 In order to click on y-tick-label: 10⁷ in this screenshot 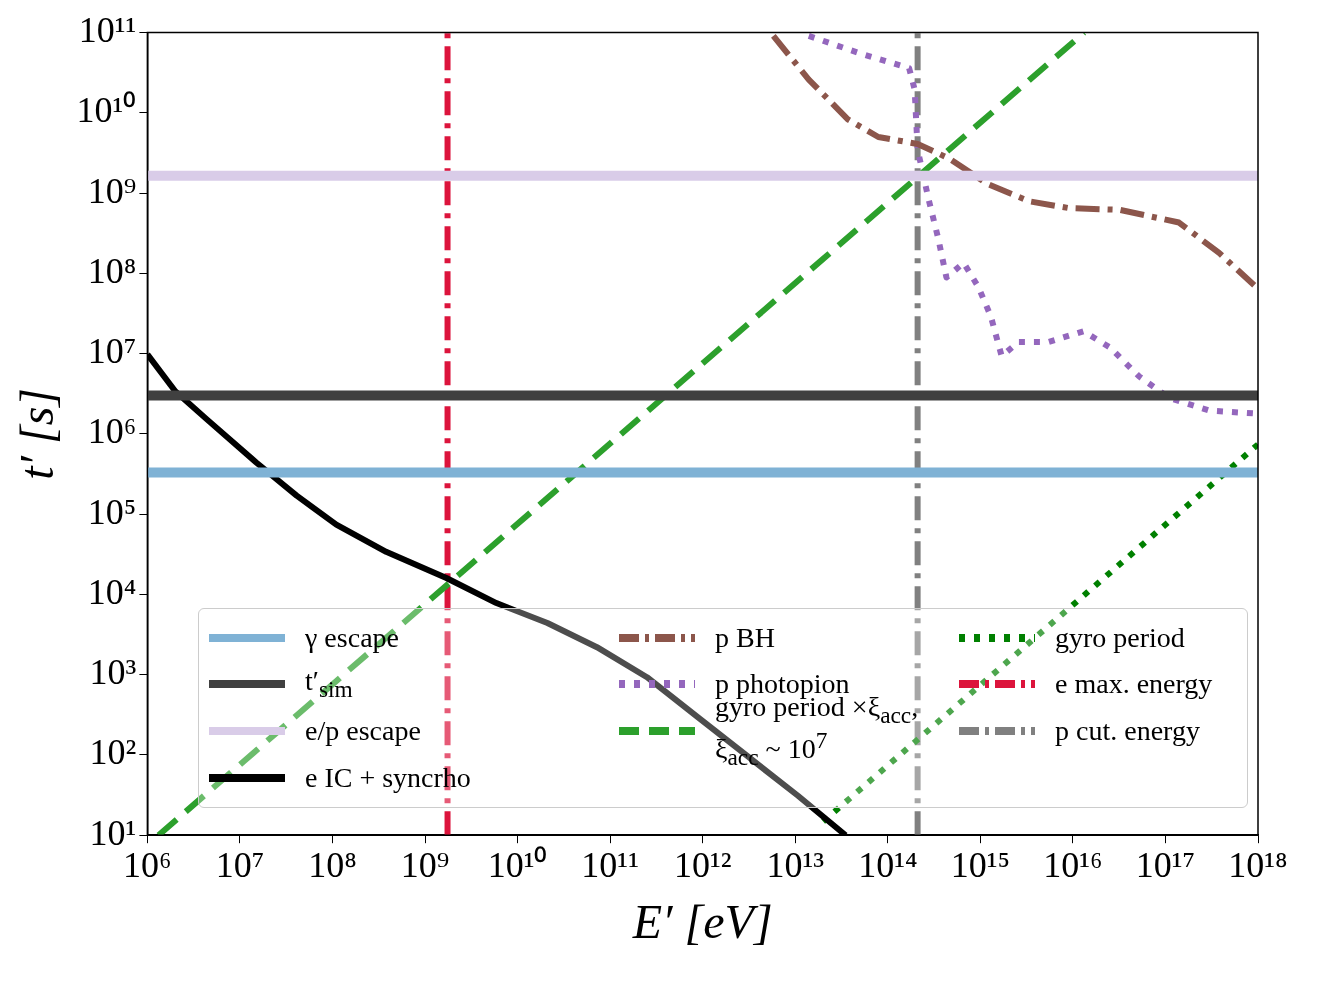, I will do `click(112, 351)`.